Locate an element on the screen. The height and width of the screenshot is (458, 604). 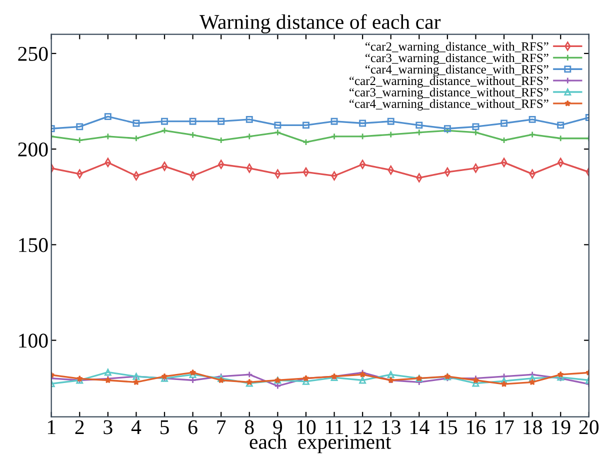
x-tick-label: 15 is located at coordinates (448, 427).